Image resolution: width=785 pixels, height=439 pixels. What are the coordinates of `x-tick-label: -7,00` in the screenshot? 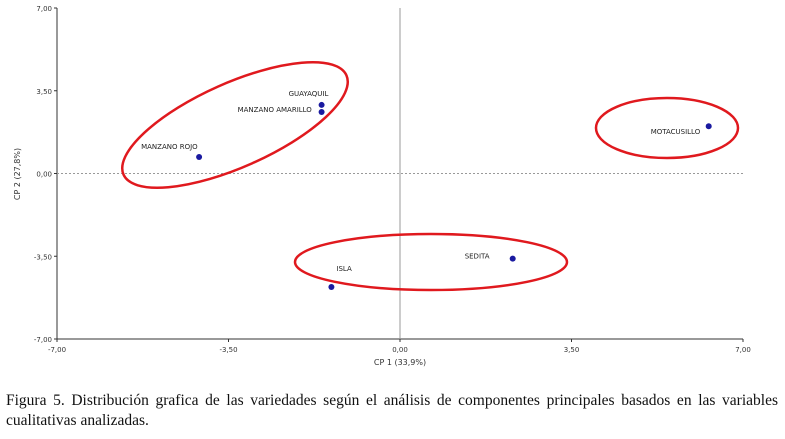 It's located at (57, 350).